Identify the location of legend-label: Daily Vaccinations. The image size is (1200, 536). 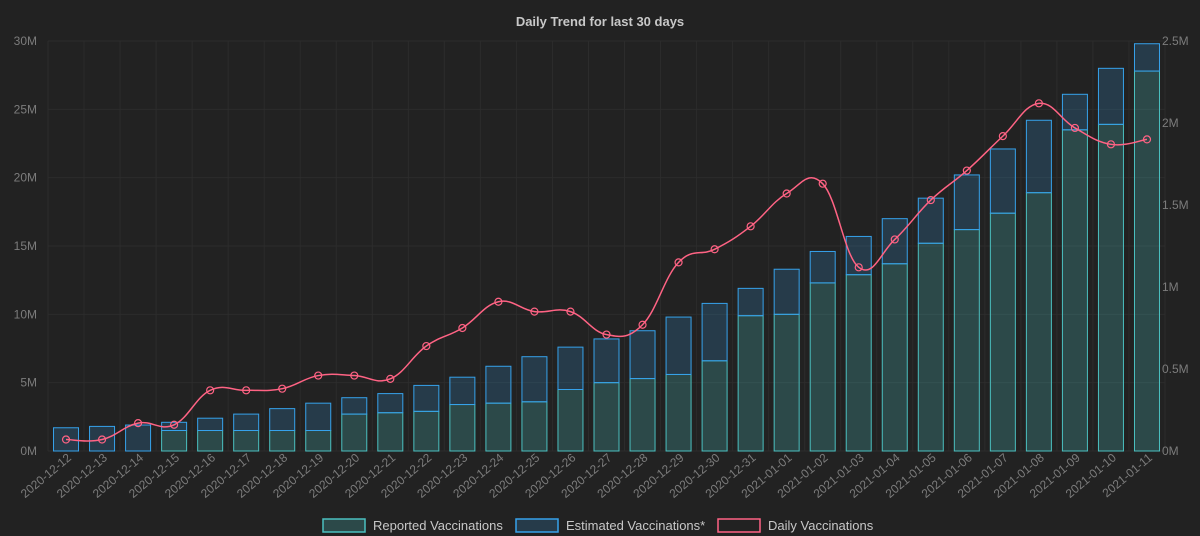
(821, 525).